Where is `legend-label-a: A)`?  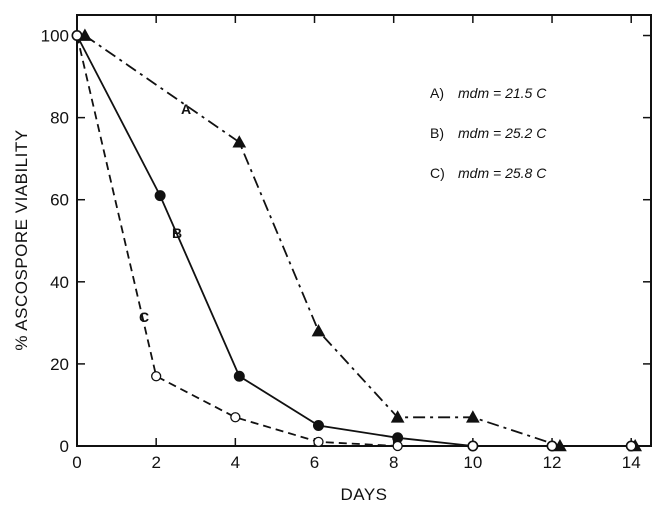 legend-label-a: A) is located at coordinates (437, 93).